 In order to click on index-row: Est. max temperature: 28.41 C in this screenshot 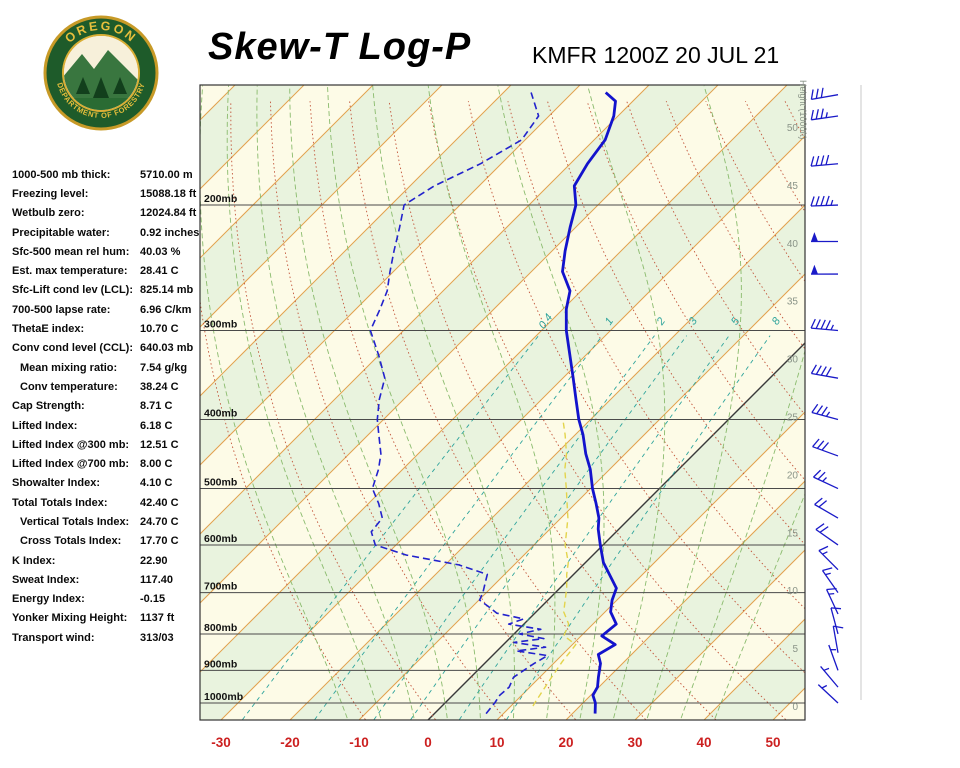, I will do `click(108, 270)`.